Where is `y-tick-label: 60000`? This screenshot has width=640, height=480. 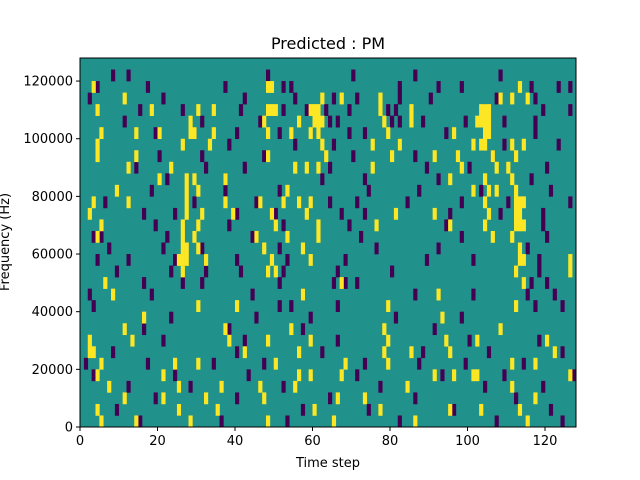
y-tick-label: 60000 is located at coordinates (52, 255).